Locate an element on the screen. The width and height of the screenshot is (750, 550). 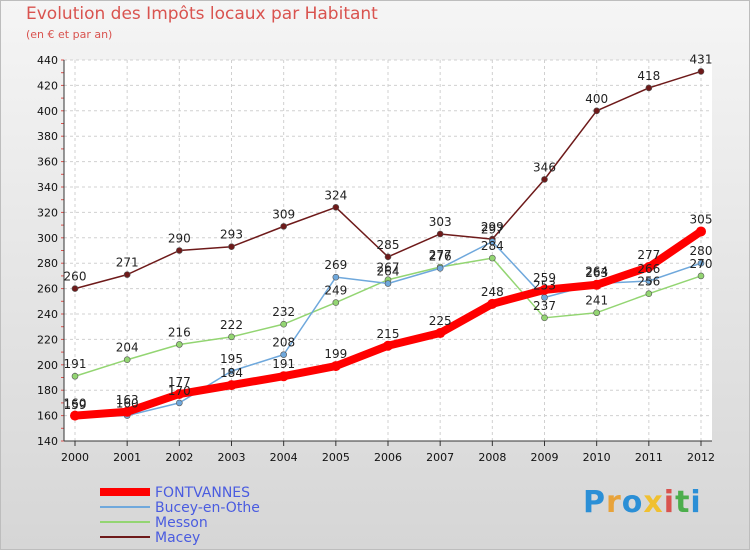
y-tick-label: 420 is located at coordinates (47, 85).